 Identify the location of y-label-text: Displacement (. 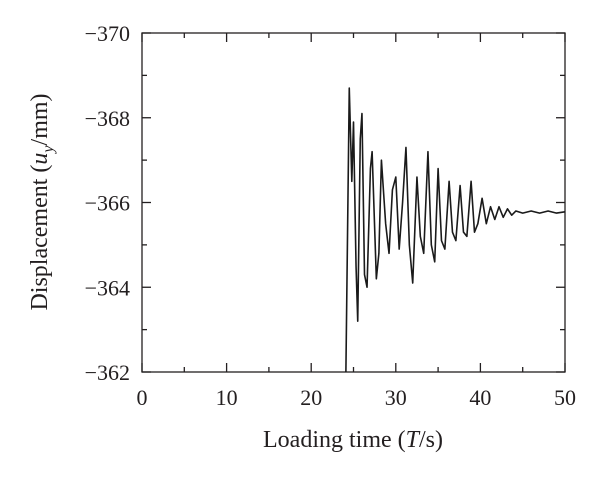
(40, 238).